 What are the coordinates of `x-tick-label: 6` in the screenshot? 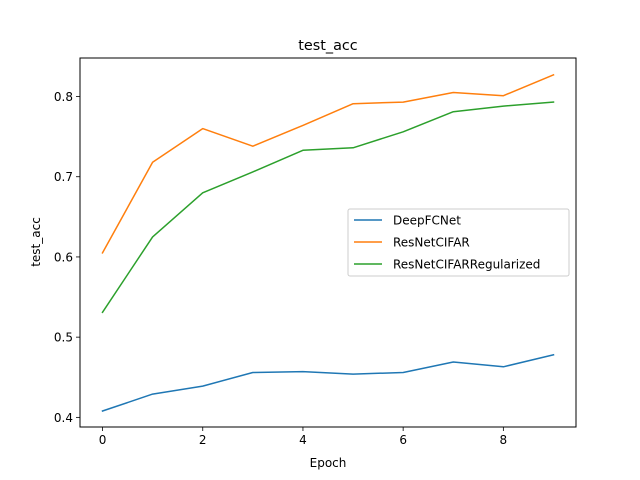 It's located at (403, 440).